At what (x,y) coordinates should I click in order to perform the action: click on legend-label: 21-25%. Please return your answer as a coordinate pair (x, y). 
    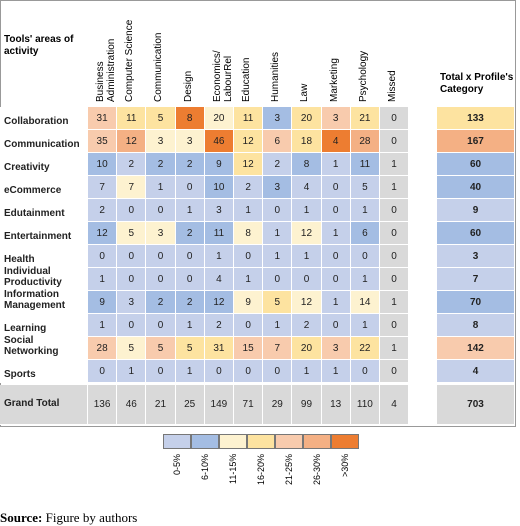
    Looking at the image, I should click on (289, 470).